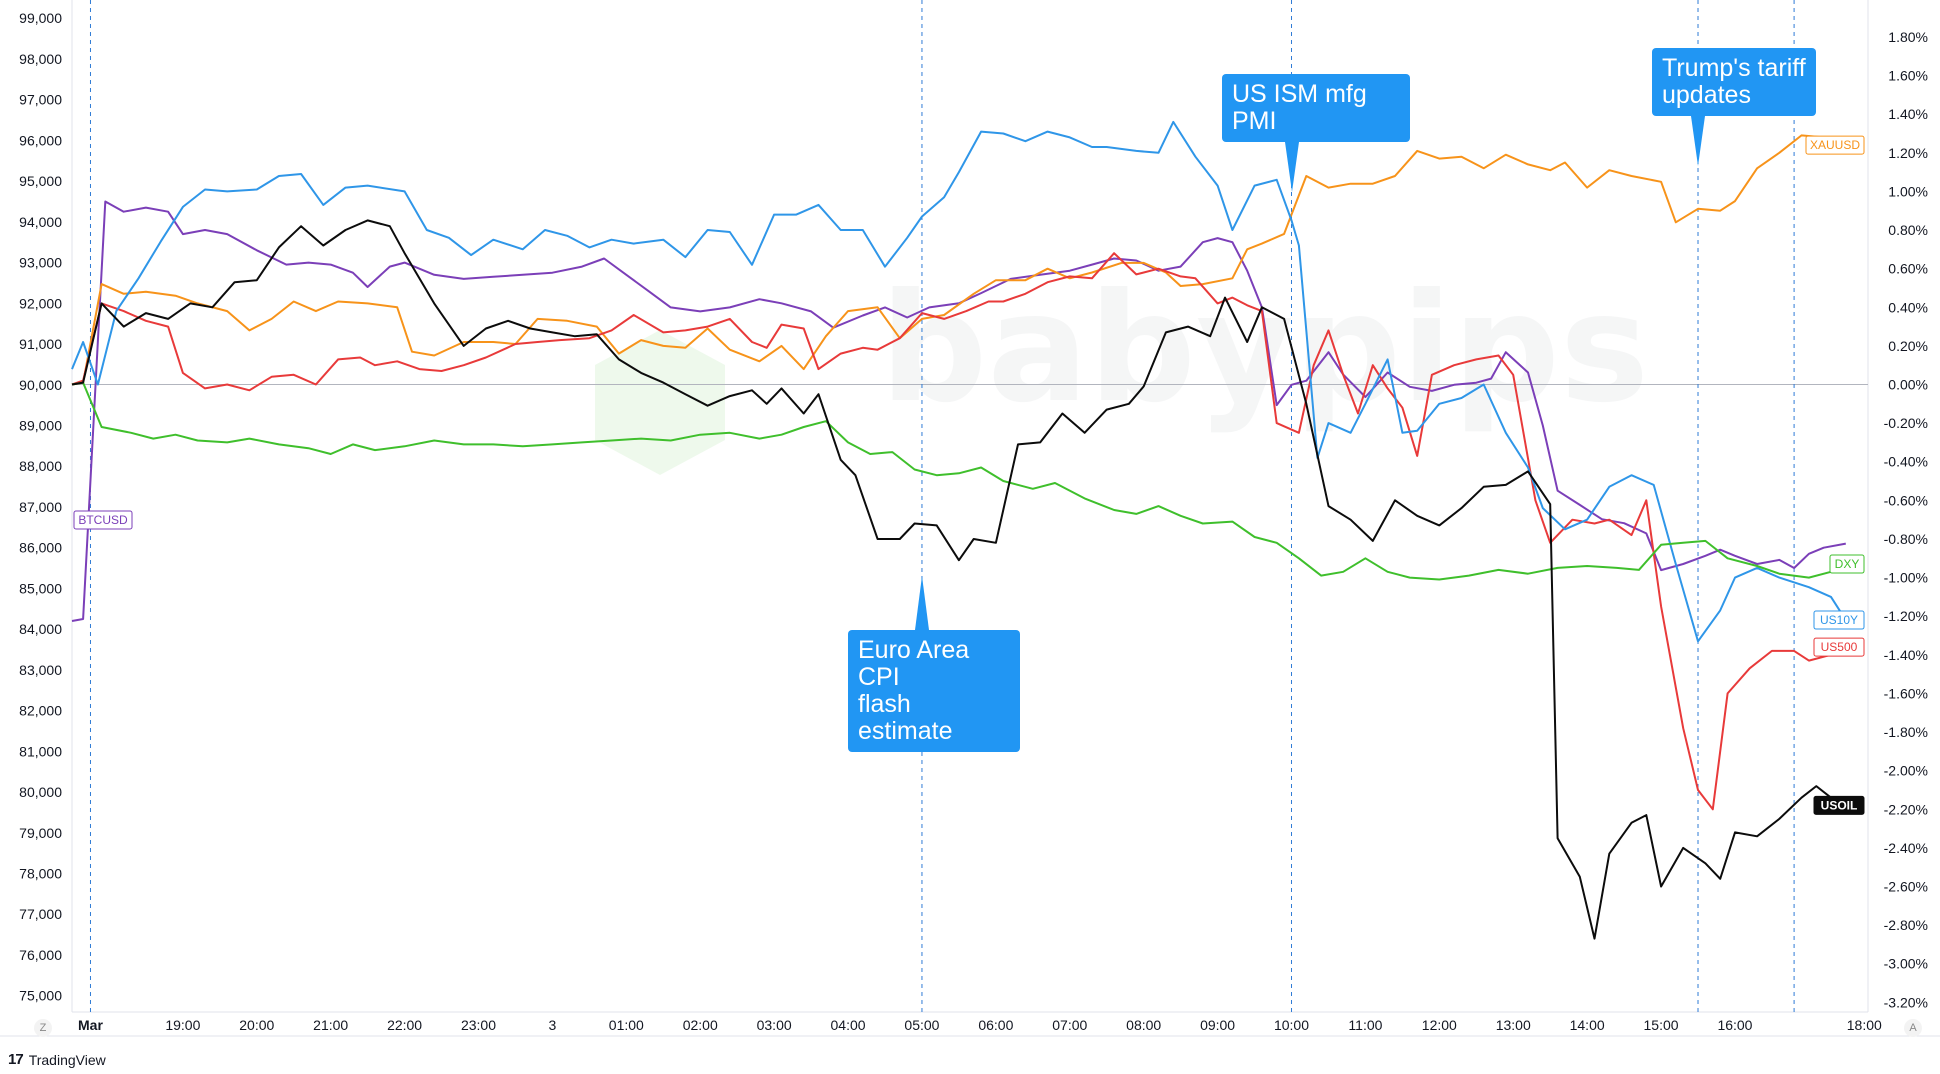 The height and width of the screenshot is (1074, 1940). Describe the element at coordinates (1734, 1025) in the screenshot. I see `time-tick-label: 16:00` at that location.